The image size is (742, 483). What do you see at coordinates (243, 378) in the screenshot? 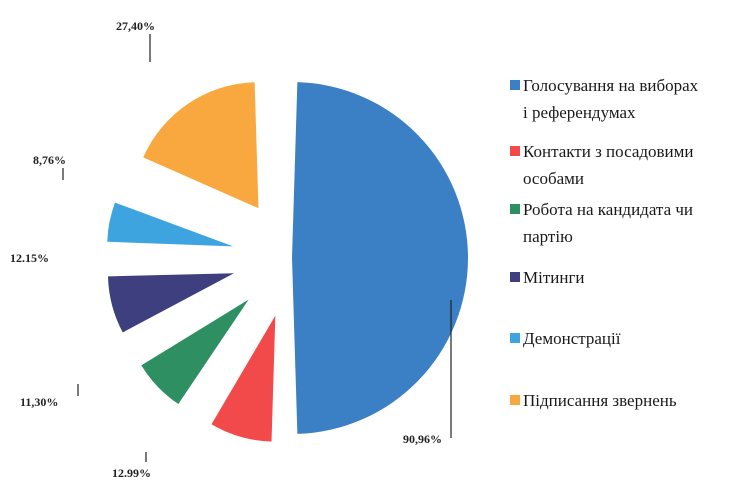
I see `slice-contacts` at bounding box center [243, 378].